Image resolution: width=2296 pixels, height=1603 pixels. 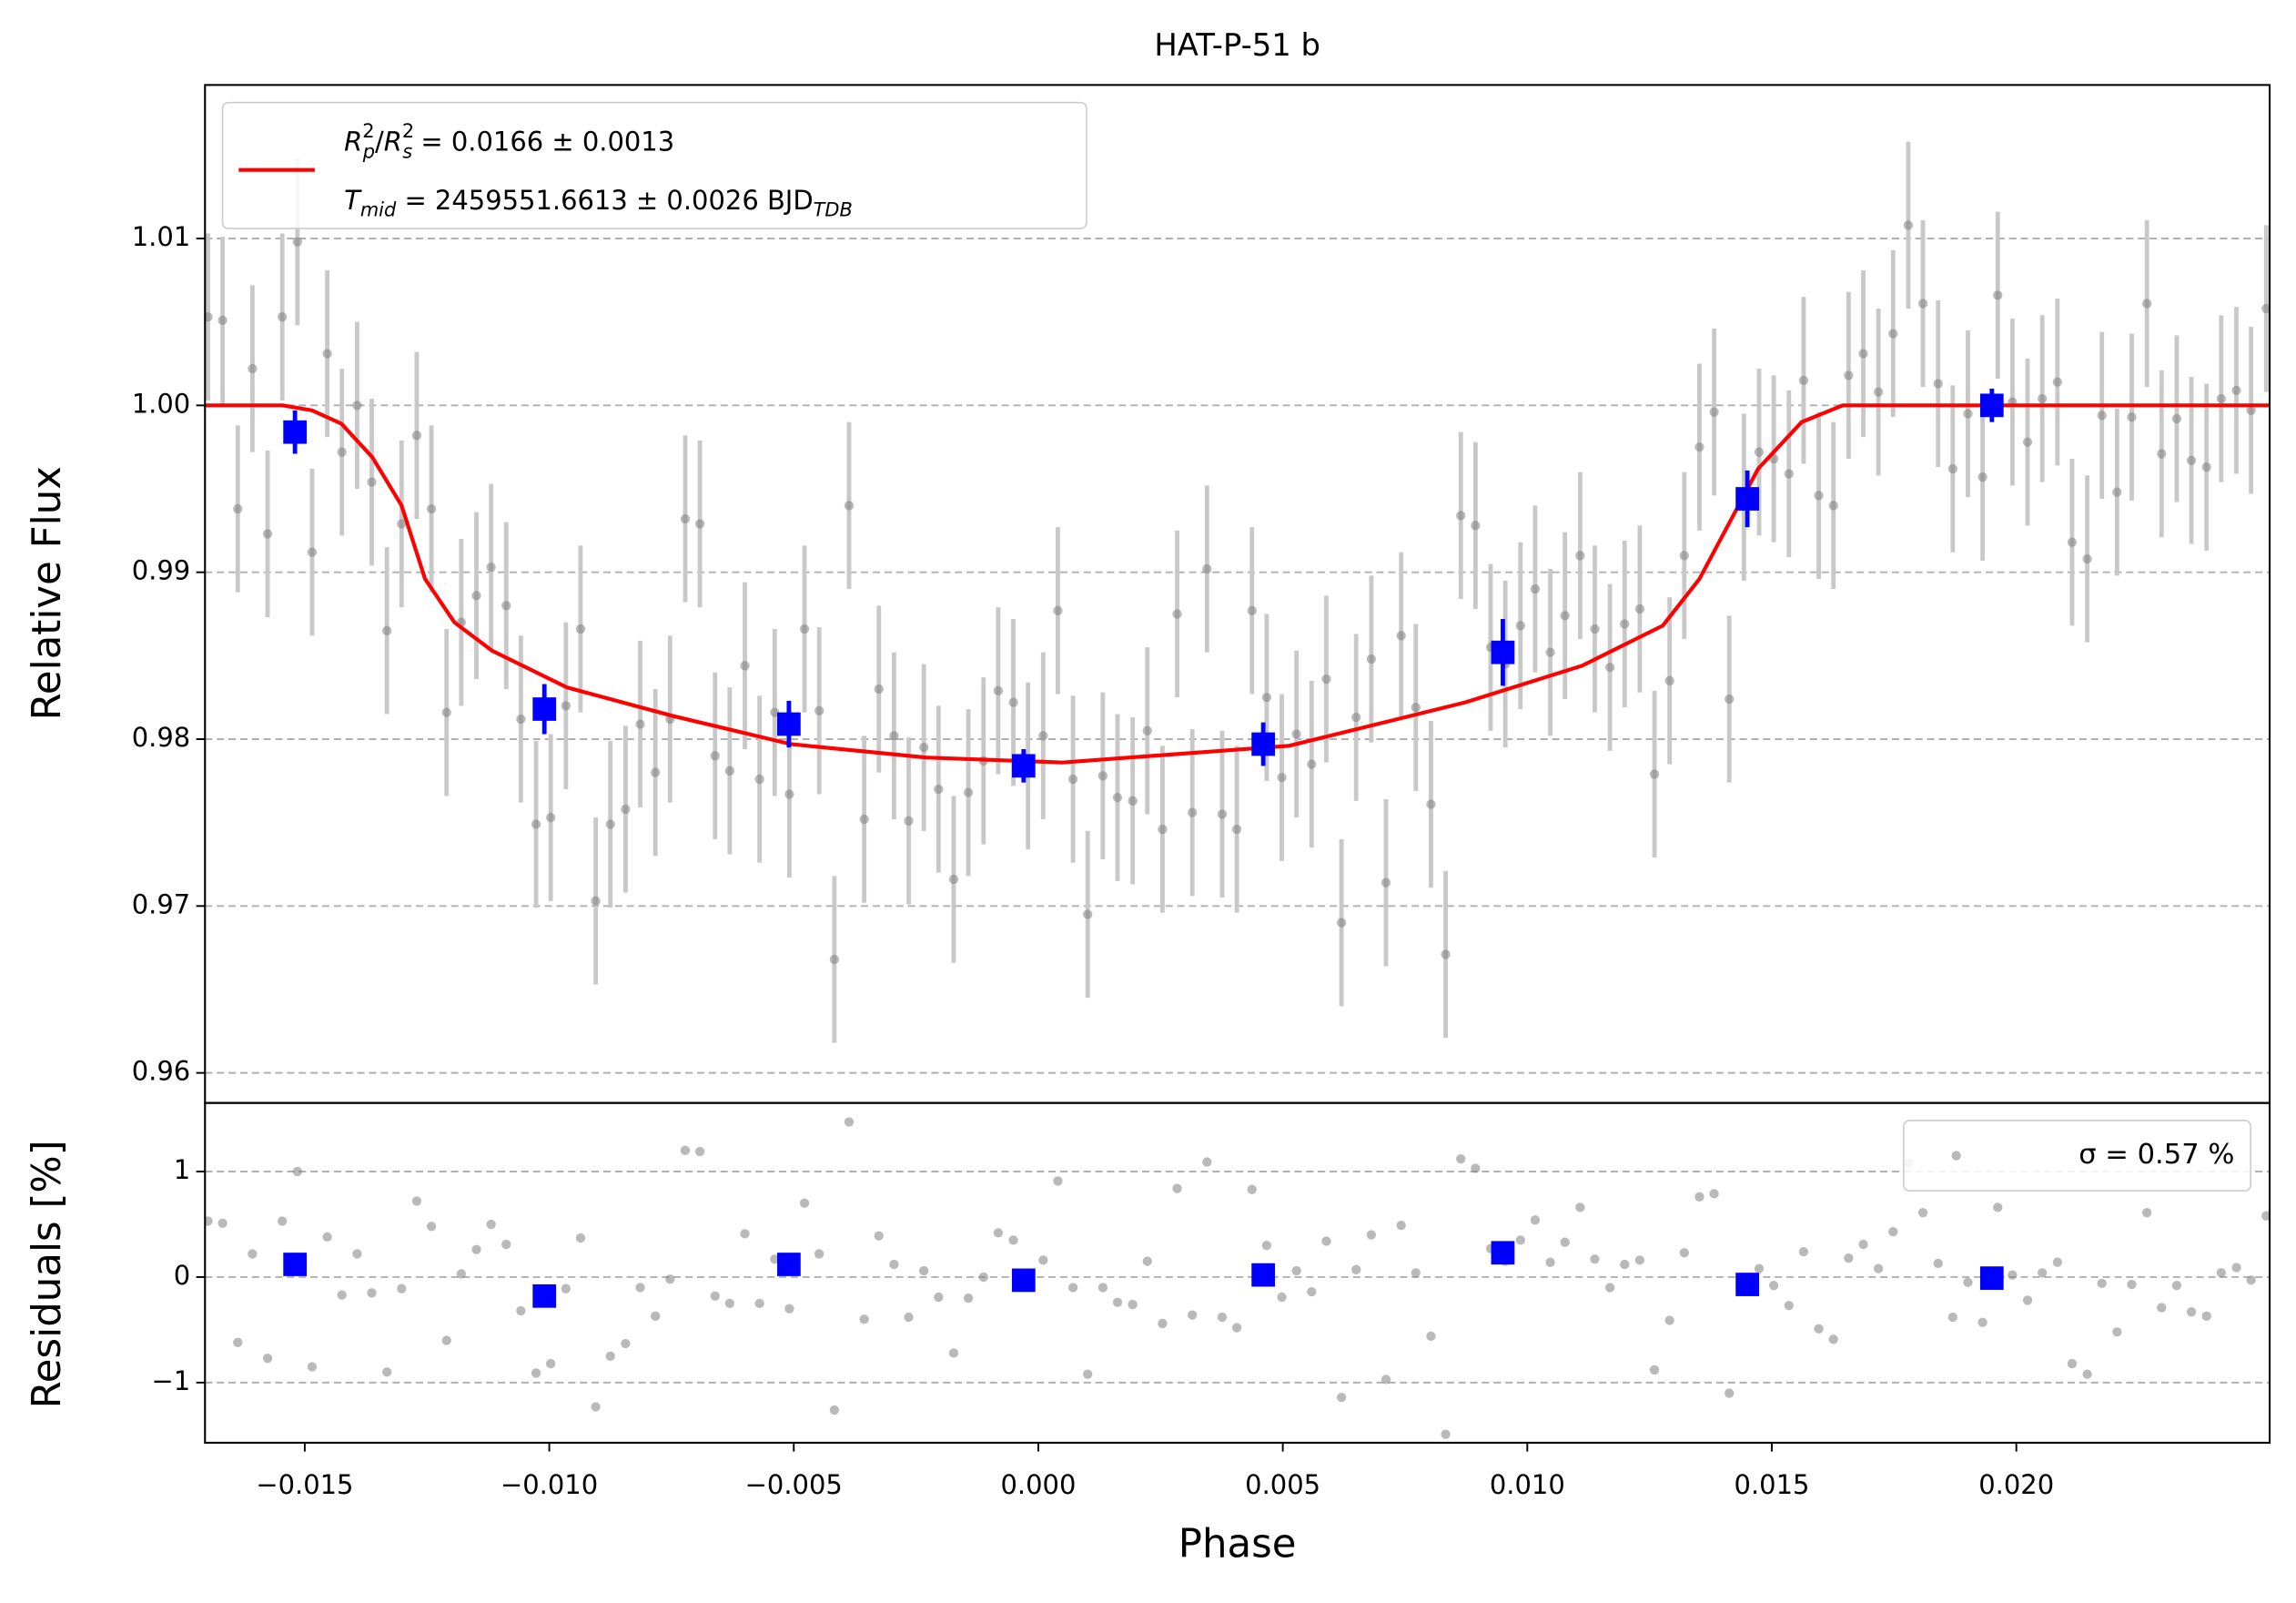 I want to click on y-axis-label: Residuals [%], so click(x=48, y=1274).